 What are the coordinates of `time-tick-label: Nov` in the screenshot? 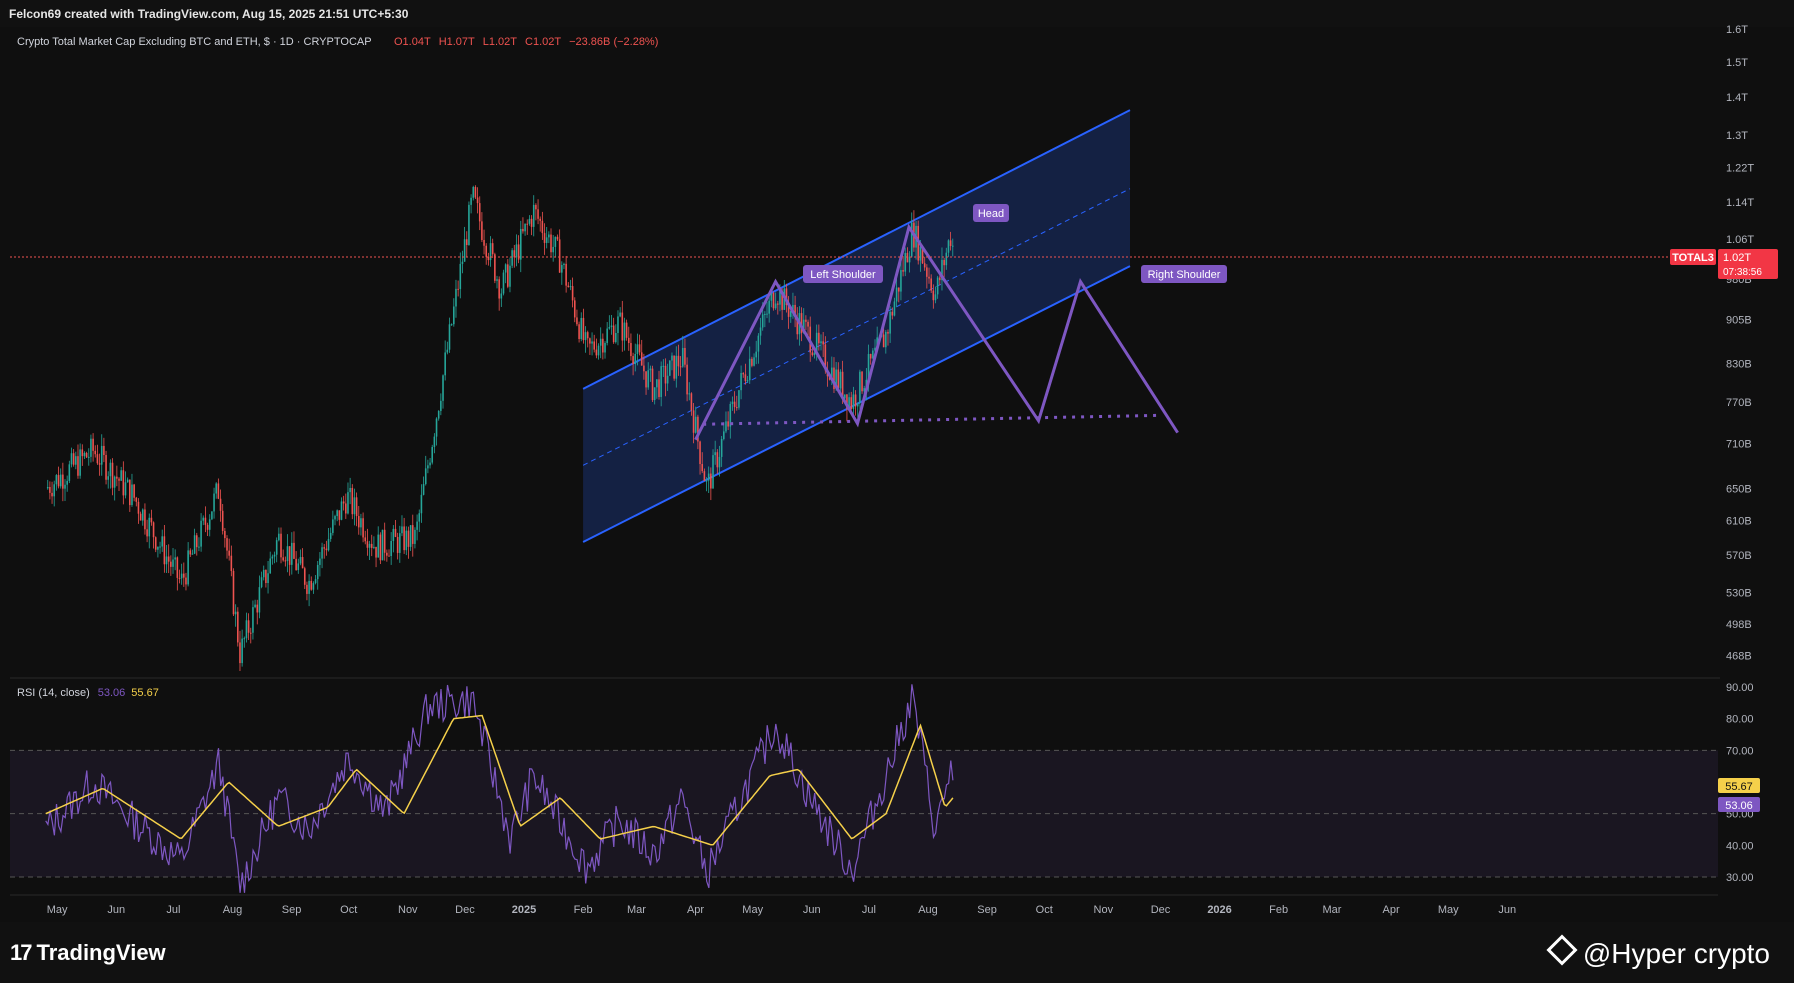 It's located at (1104, 910).